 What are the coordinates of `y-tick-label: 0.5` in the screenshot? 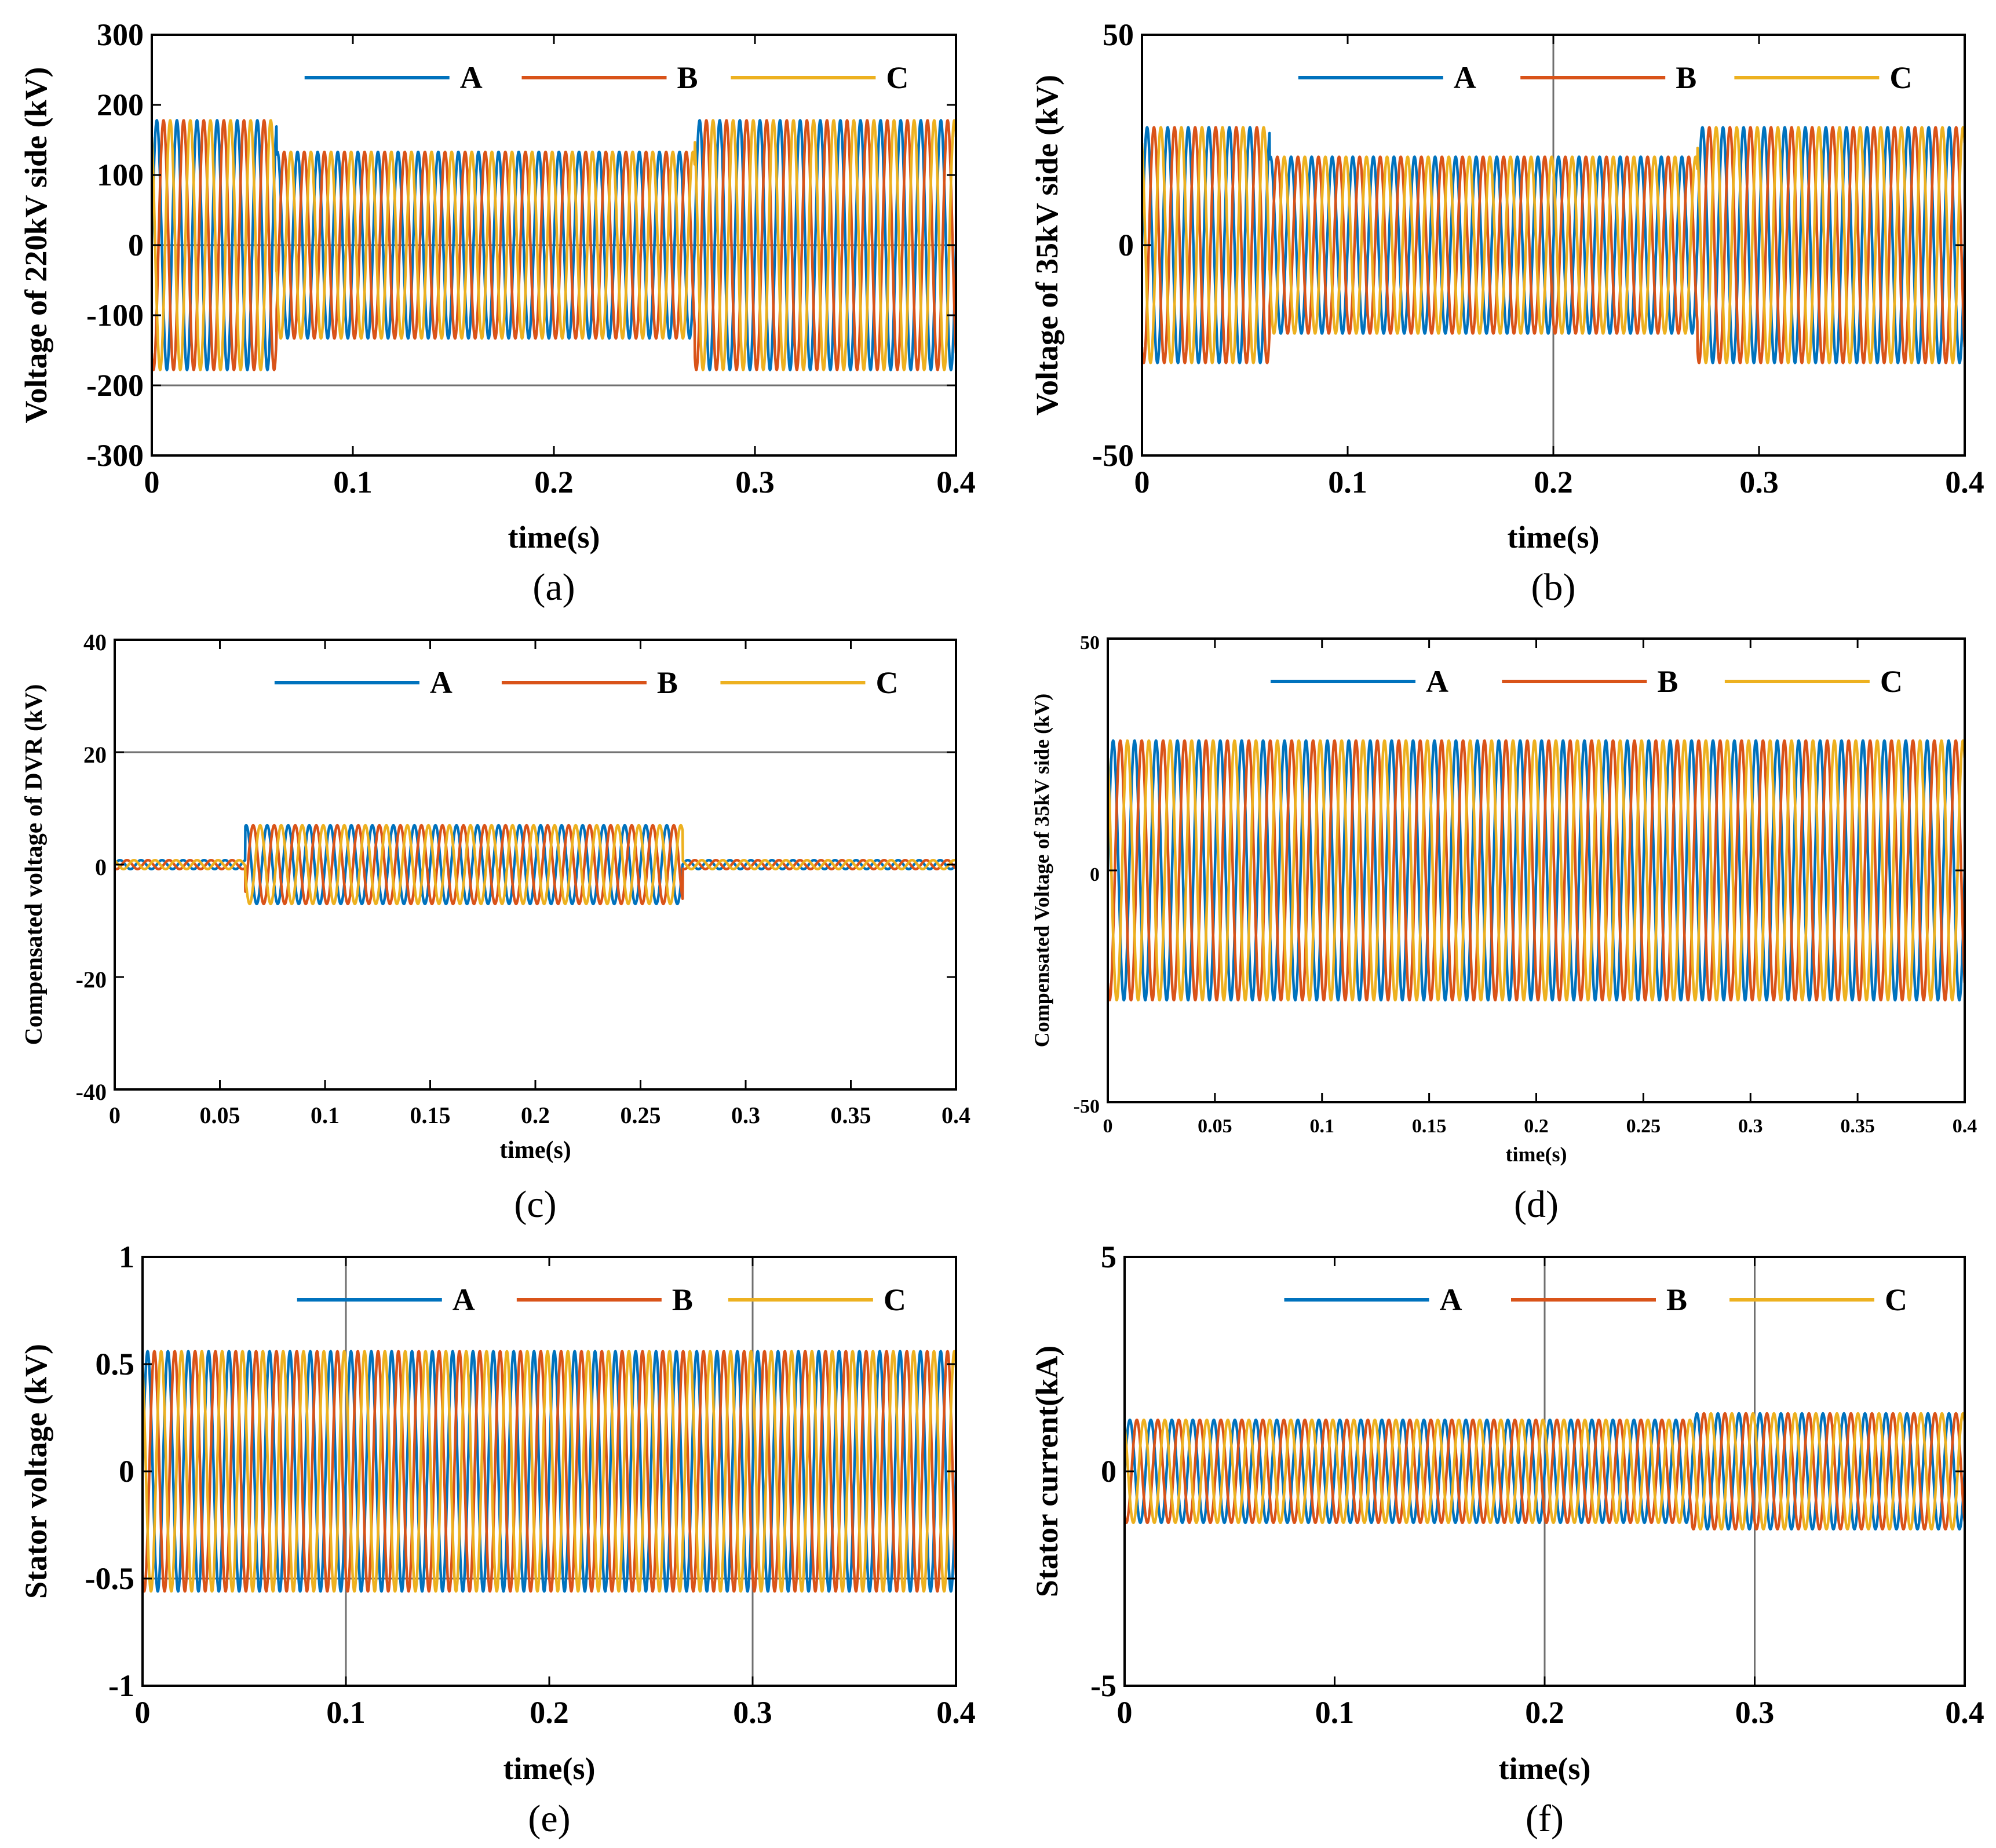 It's located at (115, 1364).